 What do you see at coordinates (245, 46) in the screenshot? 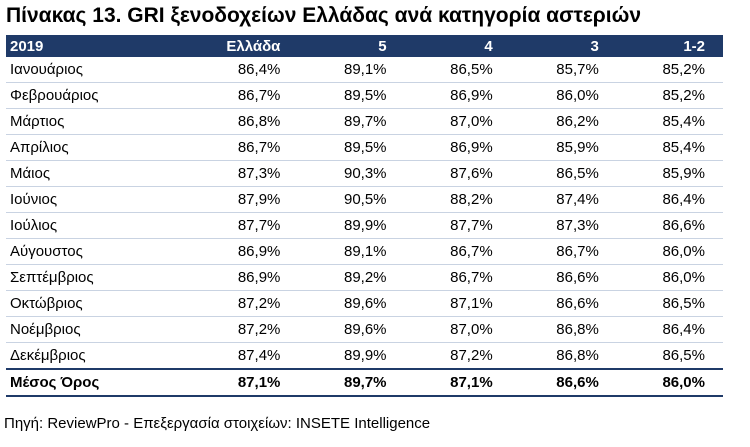
I see `header-greece: Ελλάδα` at bounding box center [245, 46].